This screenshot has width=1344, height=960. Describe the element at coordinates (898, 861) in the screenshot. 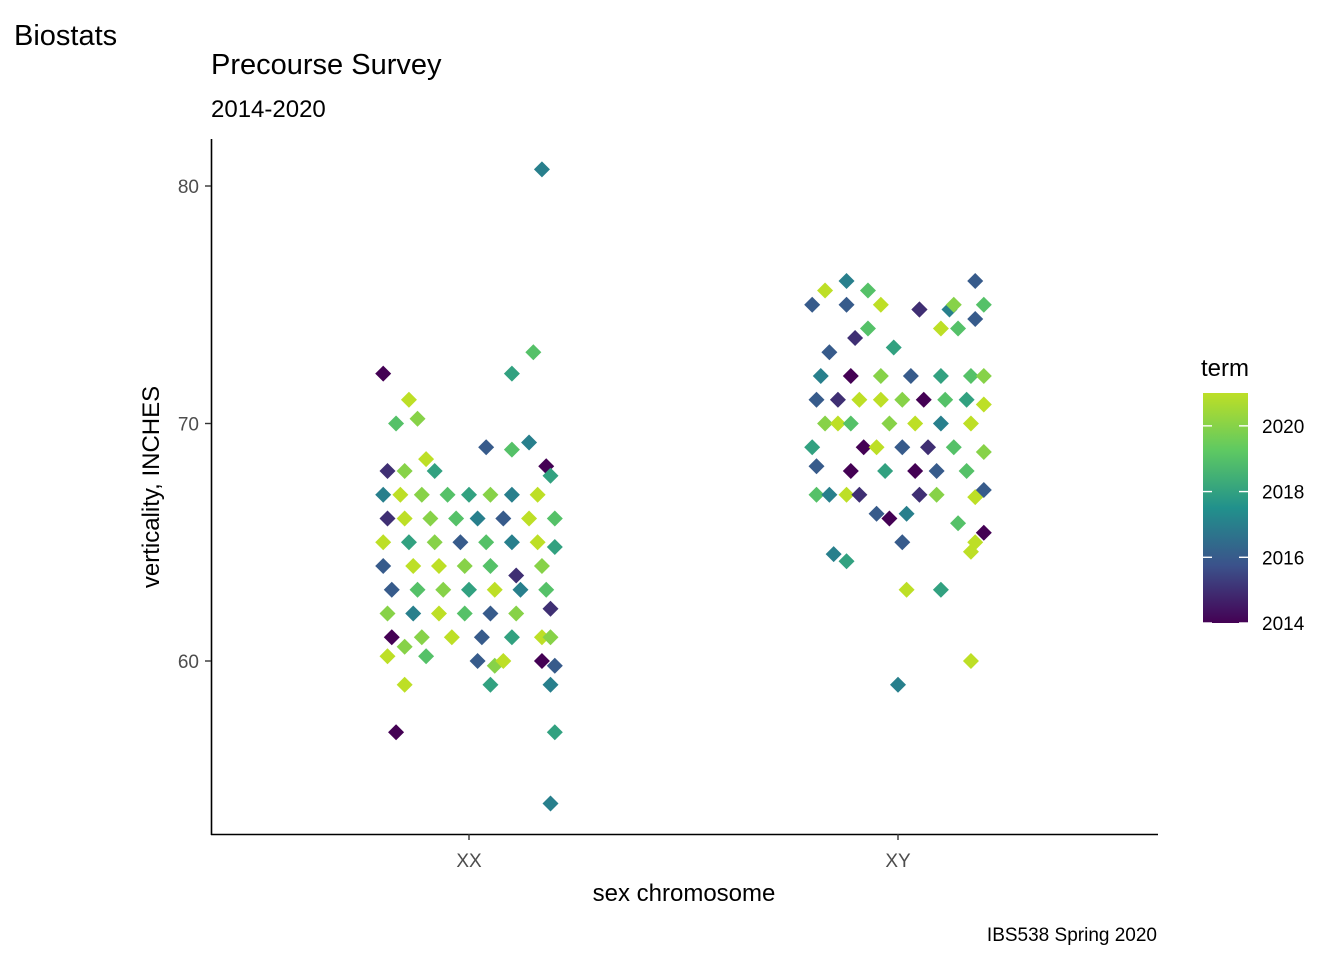

I see `x-tick-label: XY` at that location.